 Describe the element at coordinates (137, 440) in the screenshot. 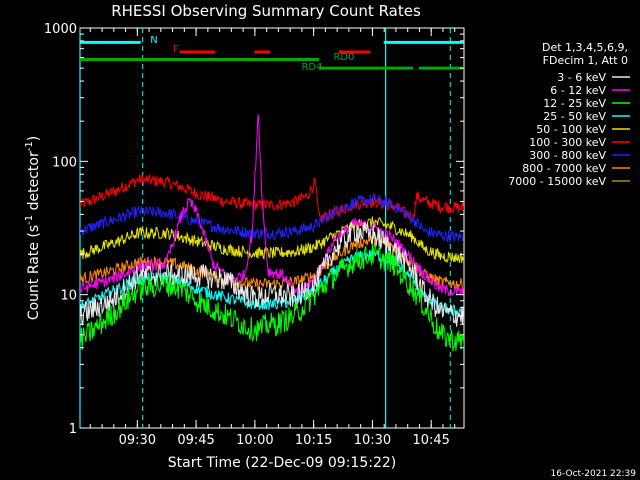

I see `x-tick-label-0: 09:30` at that location.